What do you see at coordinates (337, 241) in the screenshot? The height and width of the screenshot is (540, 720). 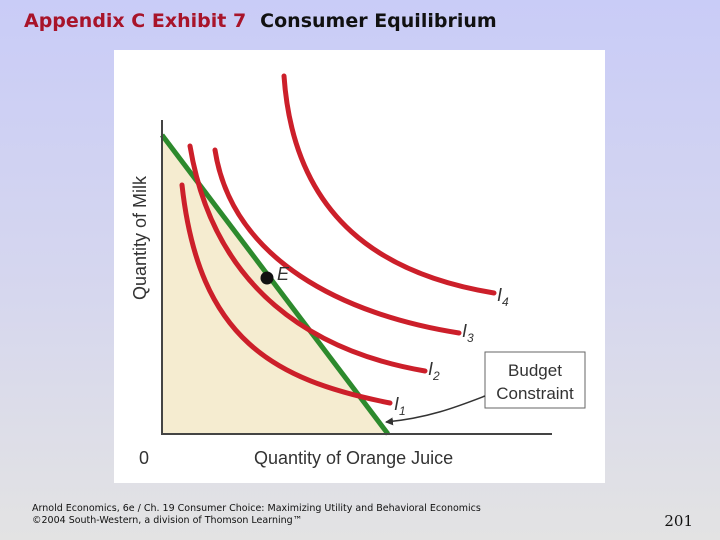 I see `indifference-curve-i3` at bounding box center [337, 241].